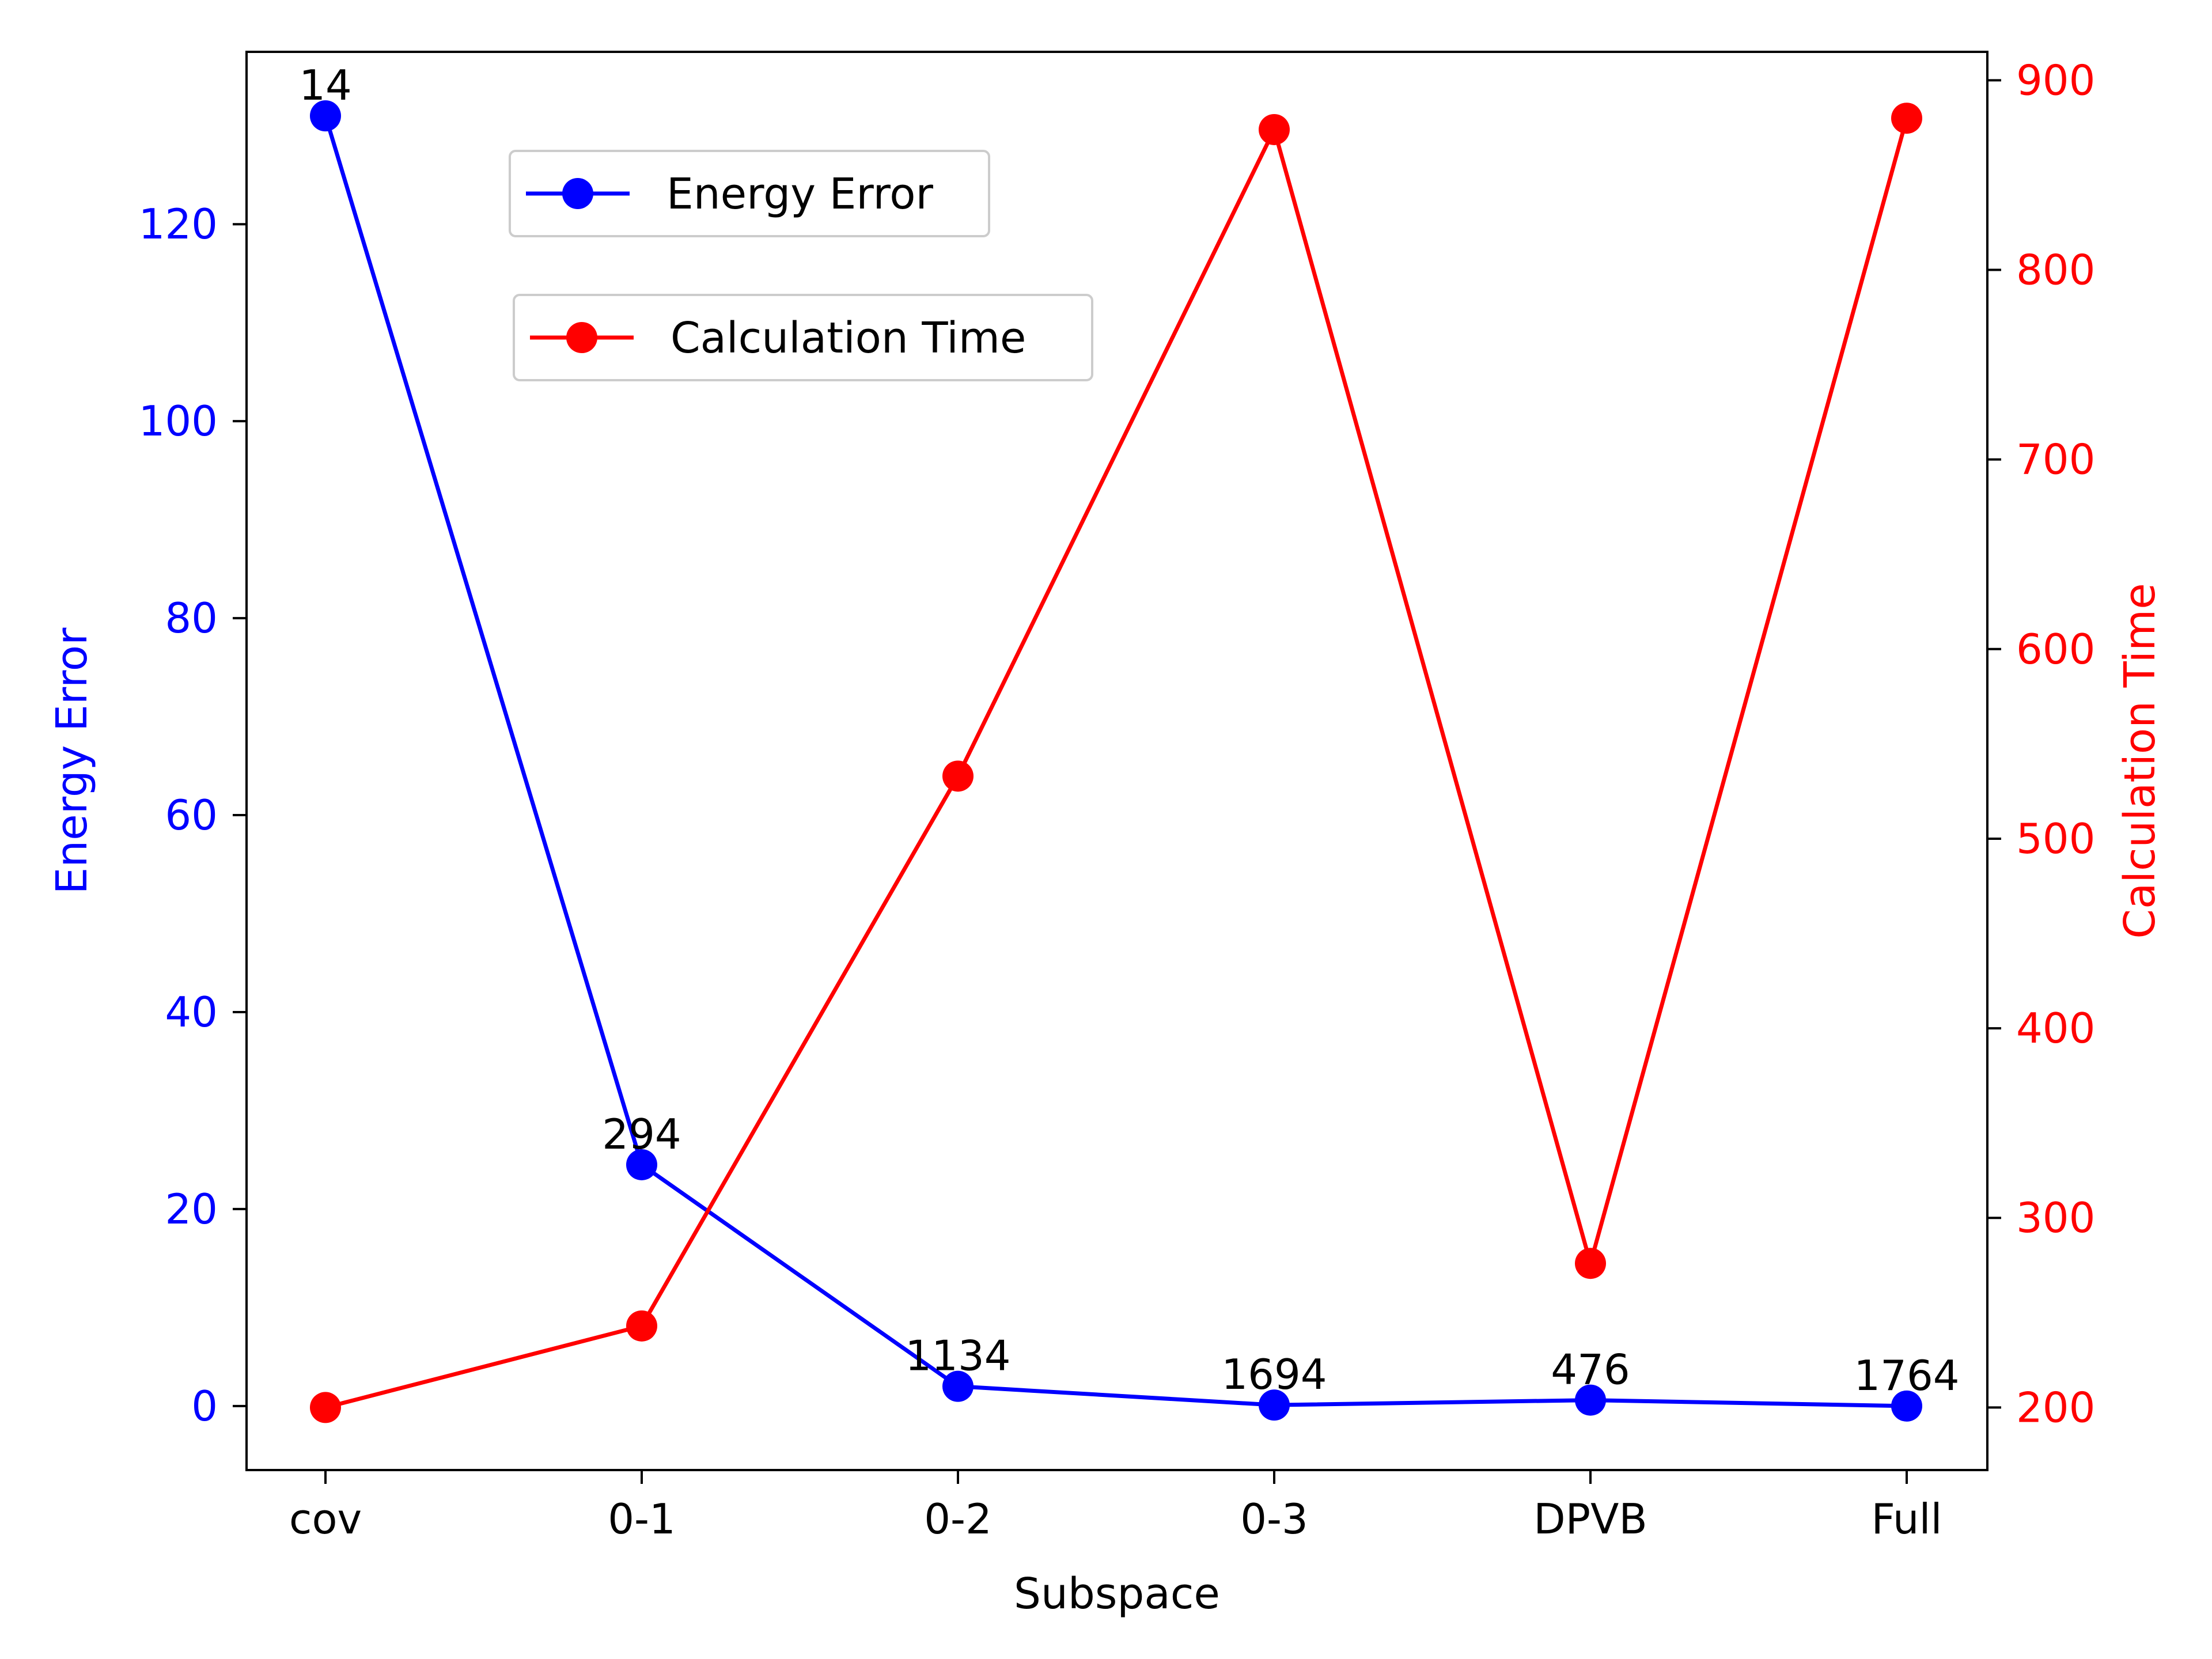  Describe the element at coordinates (848, 338) in the screenshot. I see `calculation-time-legend-label: Calculation Time` at that location.